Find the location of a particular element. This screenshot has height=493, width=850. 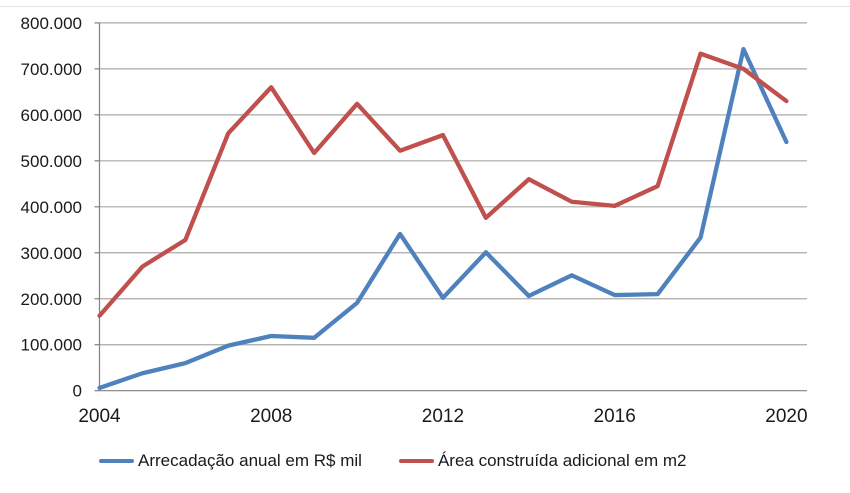

legend-item-area-construida: Área construída adicional em m2 is located at coordinates (542, 461).